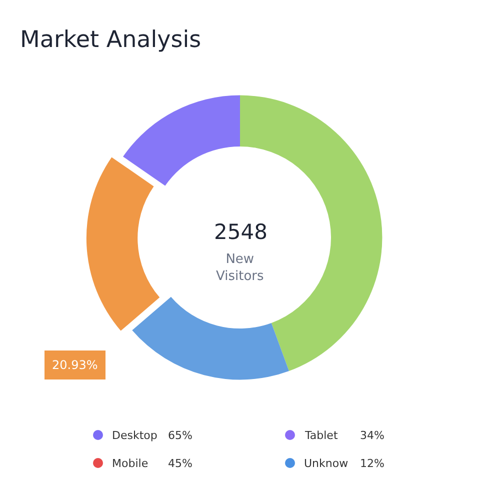  I want to click on category-label: Desktop, so click(135, 435).